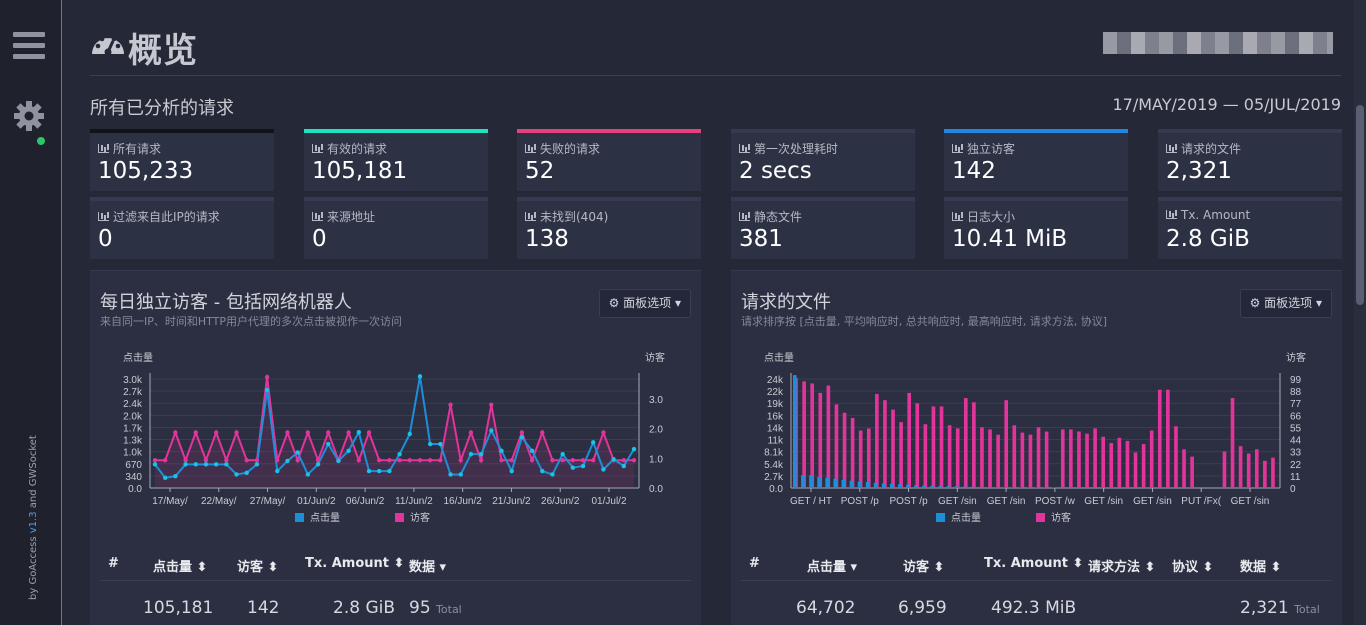  I want to click on gear-icon, so click(29, 116).